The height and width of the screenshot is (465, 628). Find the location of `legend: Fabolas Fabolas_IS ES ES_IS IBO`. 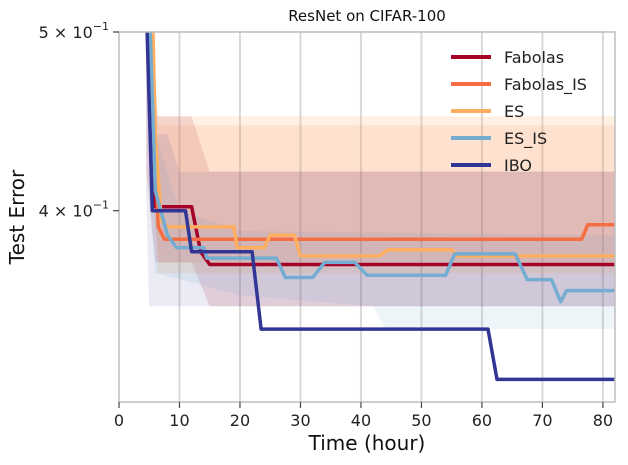

legend: Fabolas Fabolas_IS ES ES_IS IBO is located at coordinates (519, 111).